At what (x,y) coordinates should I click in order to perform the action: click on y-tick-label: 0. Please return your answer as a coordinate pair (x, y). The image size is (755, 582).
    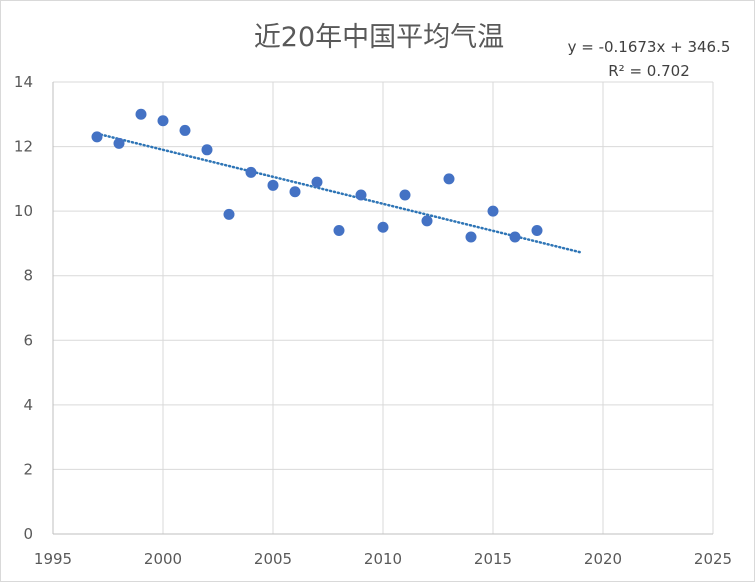
    Looking at the image, I should click on (28, 534).